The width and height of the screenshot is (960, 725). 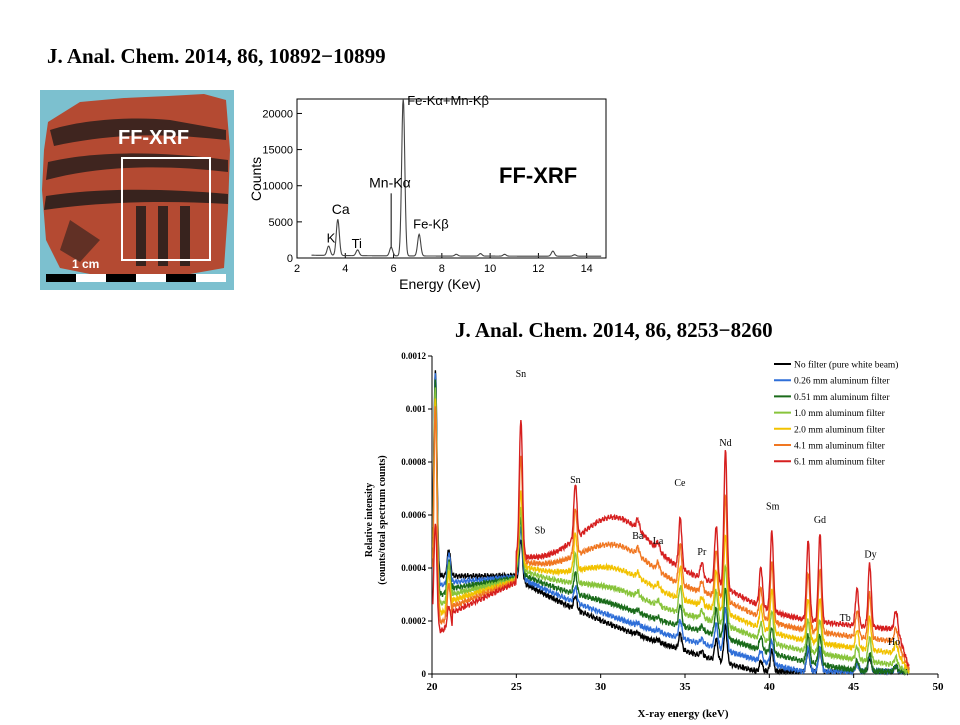 I want to click on legend-label: 2.0 mm aluminum filter, so click(x=840, y=429).